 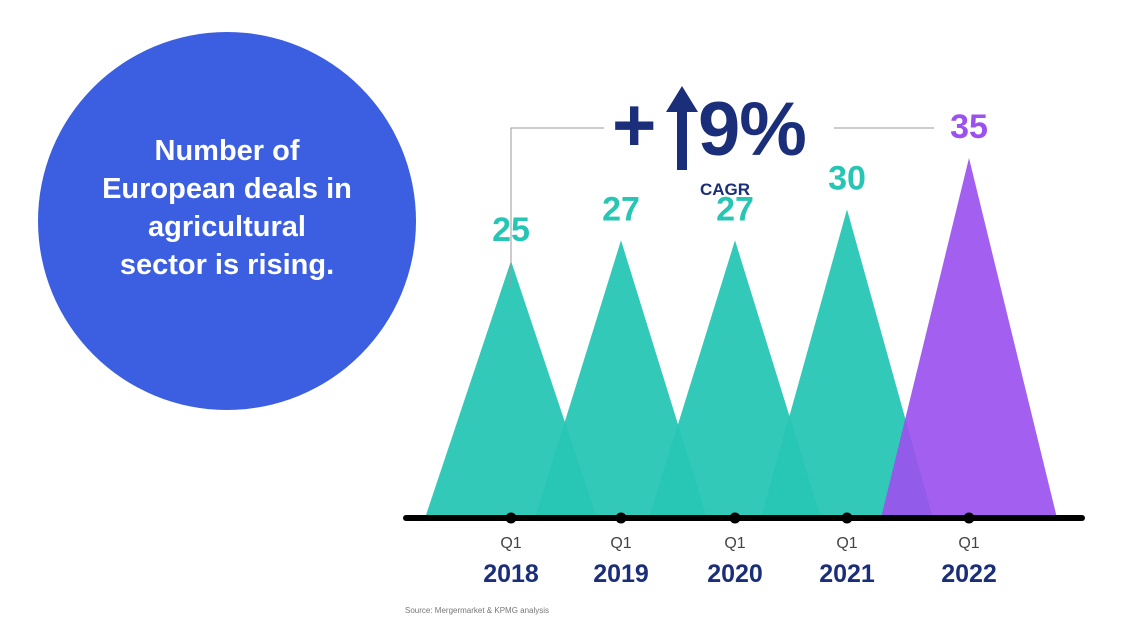 I want to click on axis-marker-2021, so click(x=847, y=518).